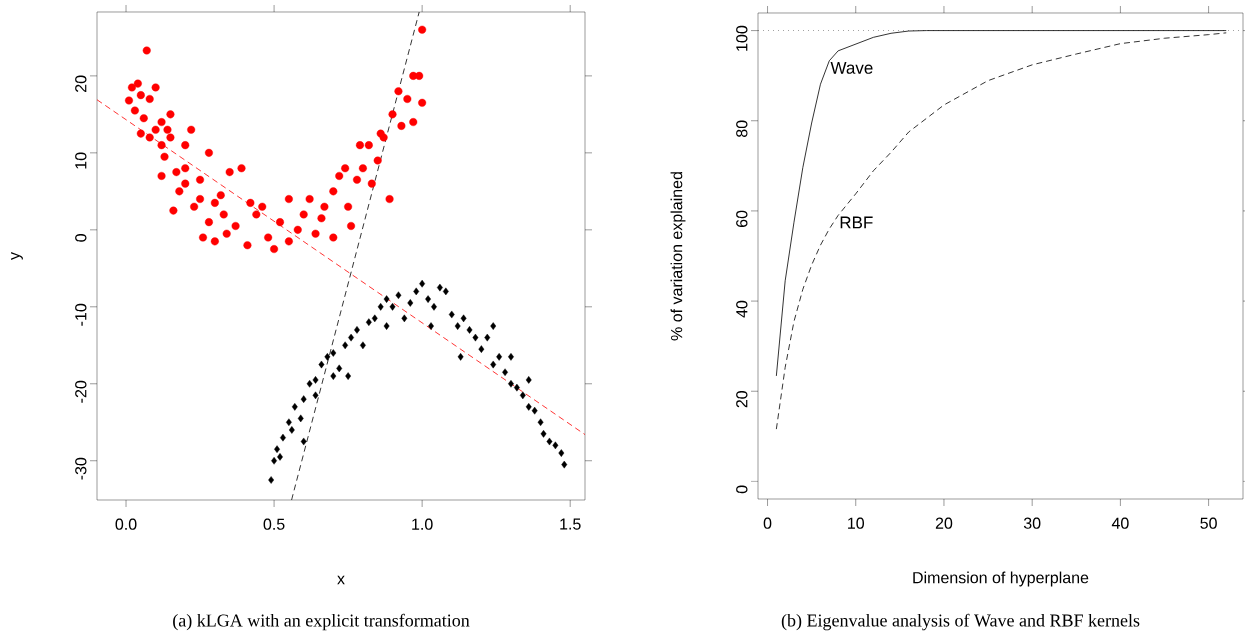 Image resolution: width=1245 pixels, height=638 pixels. What do you see at coordinates (81, 391) in the screenshot?
I see `y-tick-label: -20` at bounding box center [81, 391].